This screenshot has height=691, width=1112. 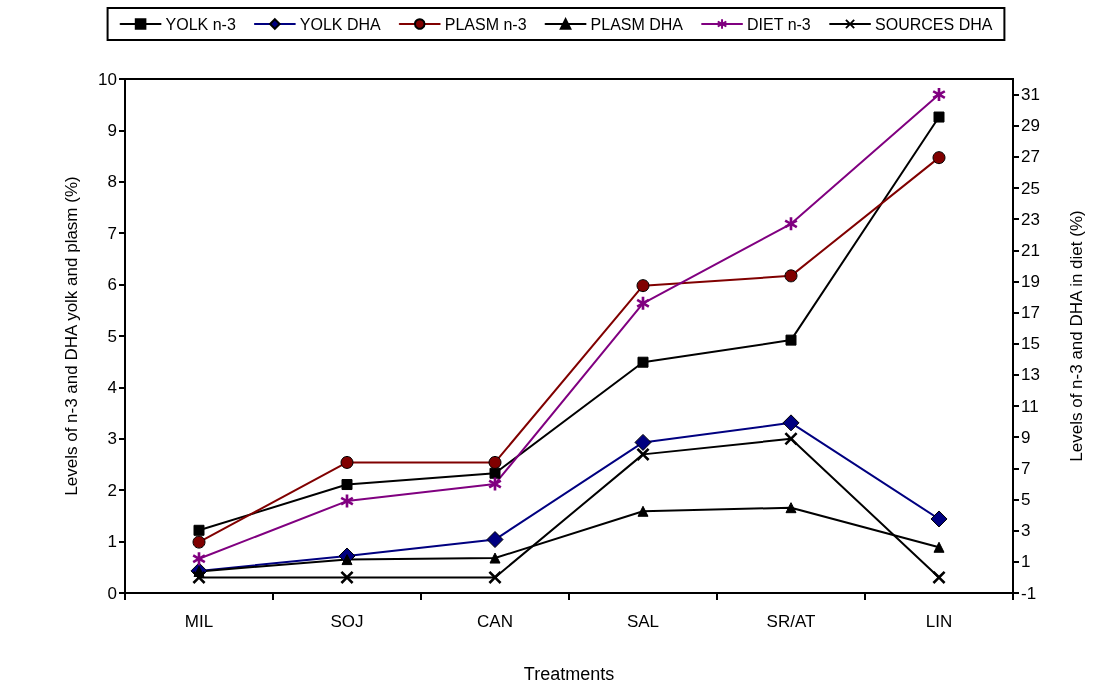 What do you see at coordinates (112, 285) in the screenshot?
I see `y-tick-label: 6` at bounding box center [112, 285].